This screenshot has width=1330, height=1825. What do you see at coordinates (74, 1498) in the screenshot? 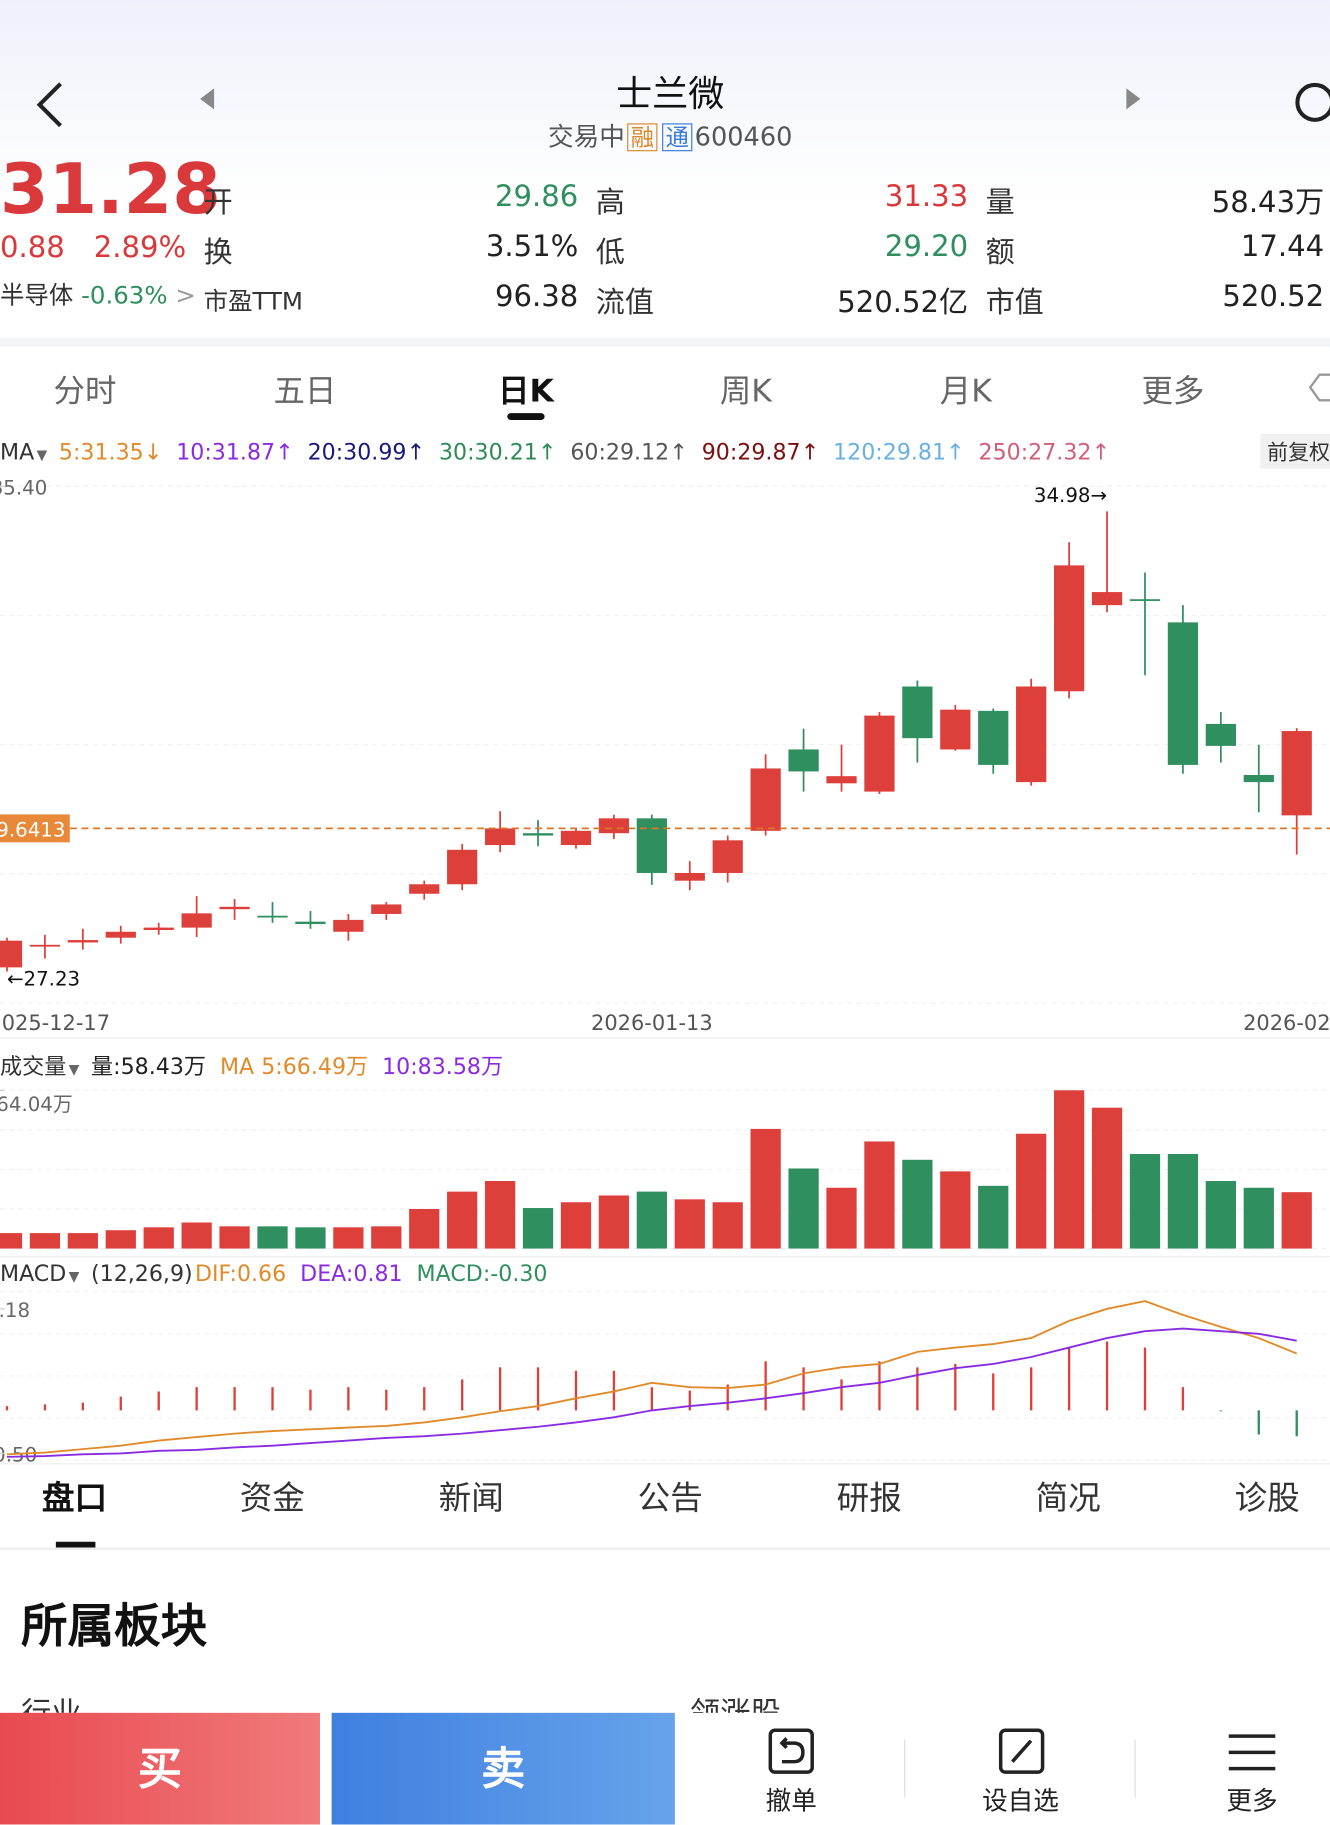
I see `info-tab: 盘口` at bounding box center [74, 1498].